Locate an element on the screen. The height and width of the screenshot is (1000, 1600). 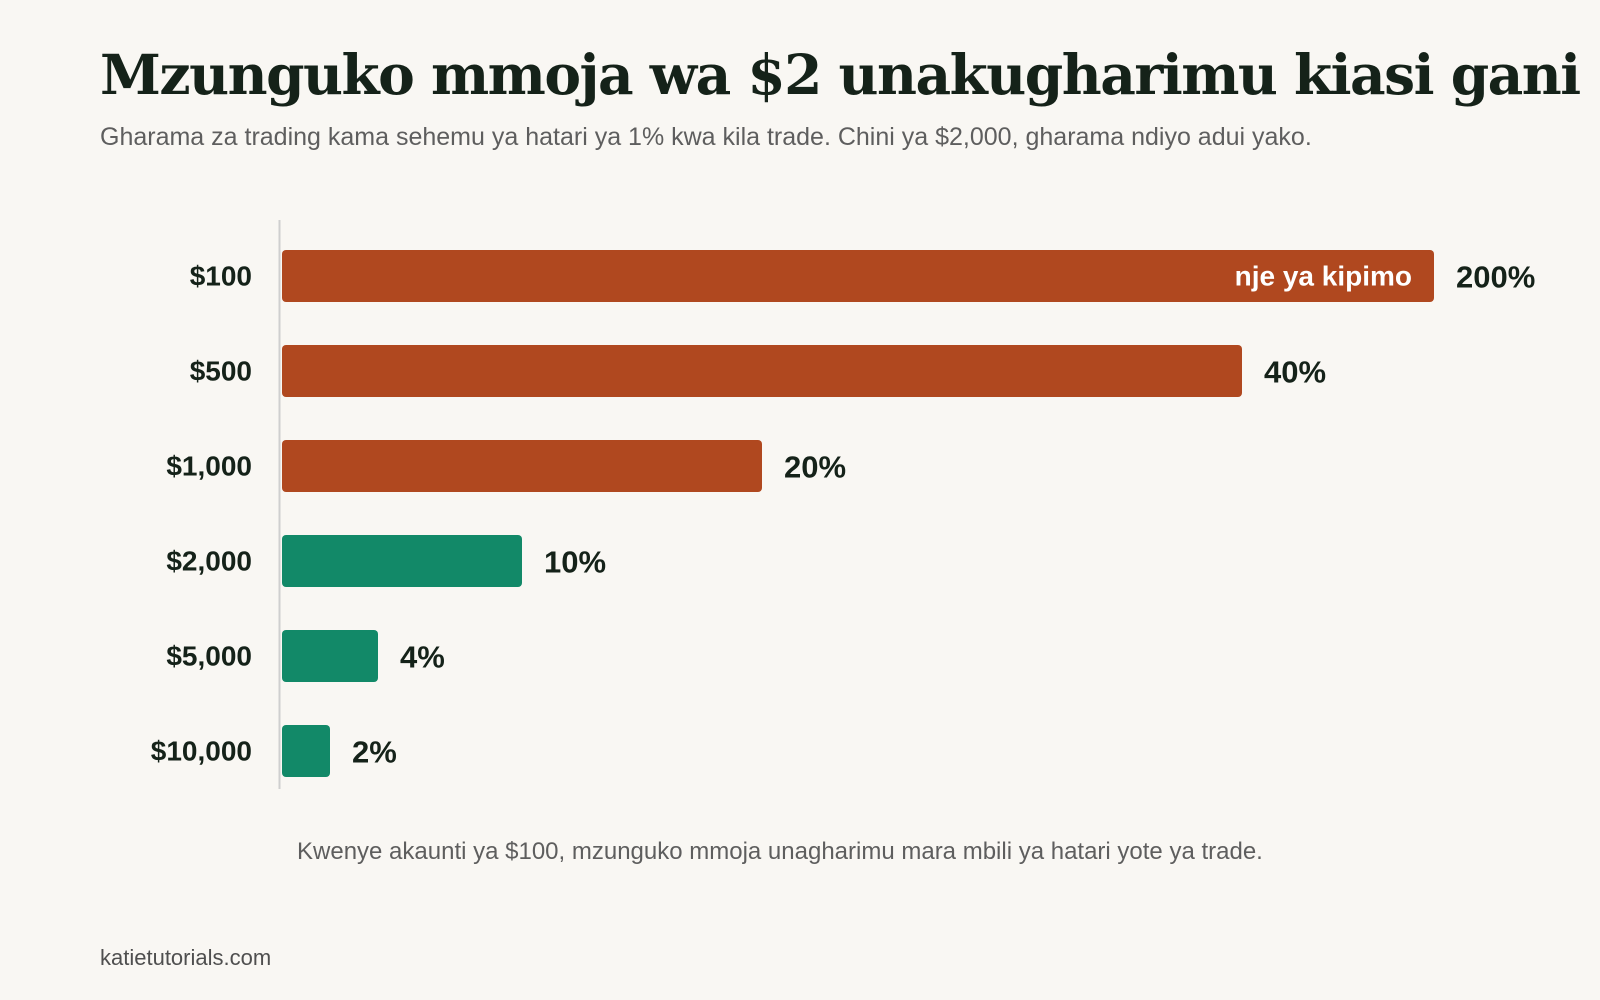
value-label: 2% is located at coordinates (374, 752).